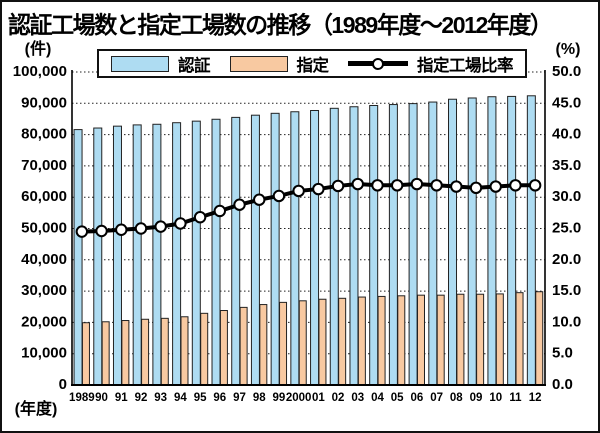 The width and height of the screenshot is (600, 433). I want to click on left-tick-label: 90,000, so click(44, 102).